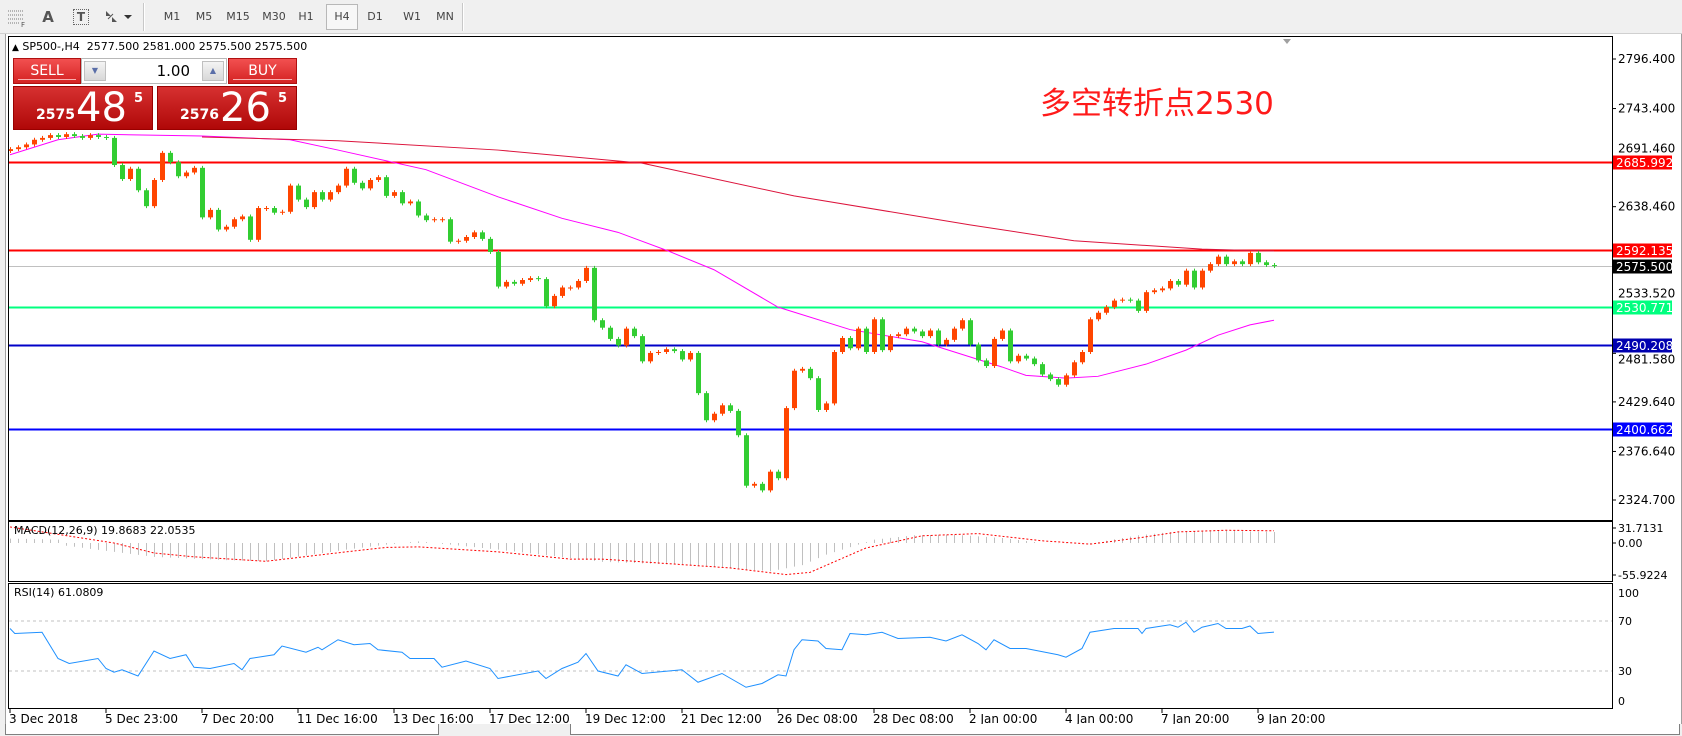 The width and height of the screenshot is (1682, 736). What do you see at coordinates (721, 719) in the screenshot?
I see `time-axis-label: 21 Dec 12:00` at bounding box center [721, 719].